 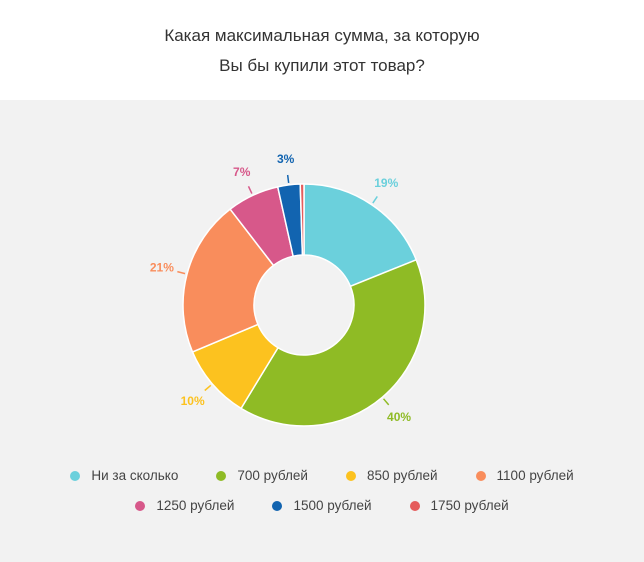 I want to click on legend-item-2: 850 рублей, so click(x=391, y=475).